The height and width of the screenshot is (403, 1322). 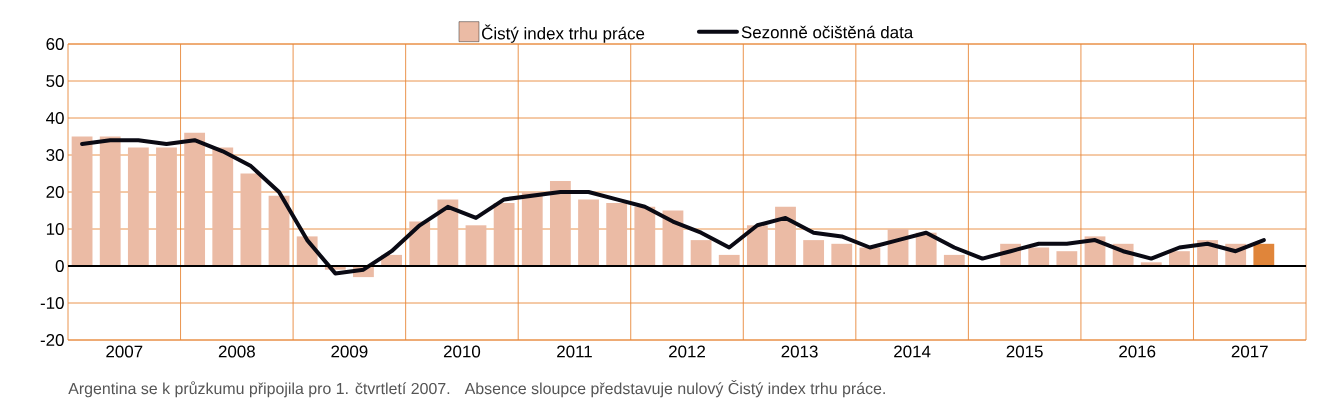 What do you see at coordinates (574, 351) in the screenshot?
I see `x-tick-label: 2011` at bounding box center [574, 351].